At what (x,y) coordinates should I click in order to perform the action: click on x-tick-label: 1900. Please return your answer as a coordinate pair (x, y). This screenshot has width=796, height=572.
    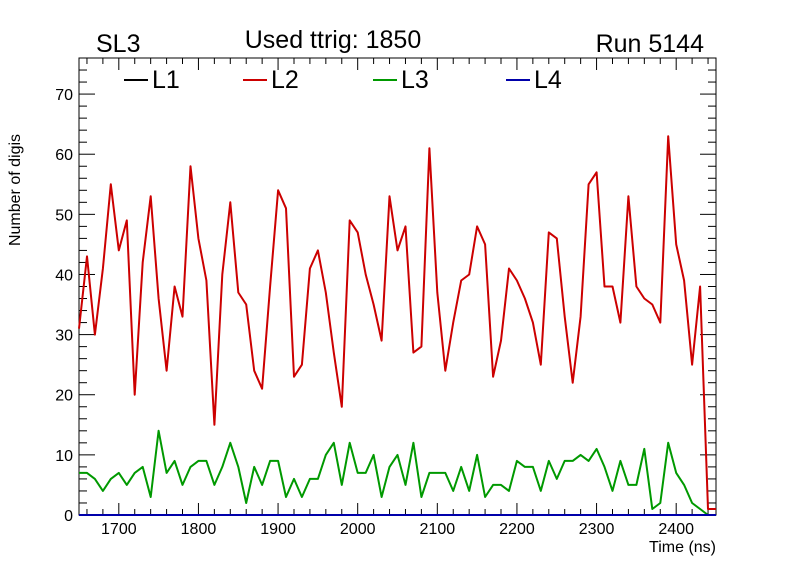
    Looking at the image, I should click on (278, 529).